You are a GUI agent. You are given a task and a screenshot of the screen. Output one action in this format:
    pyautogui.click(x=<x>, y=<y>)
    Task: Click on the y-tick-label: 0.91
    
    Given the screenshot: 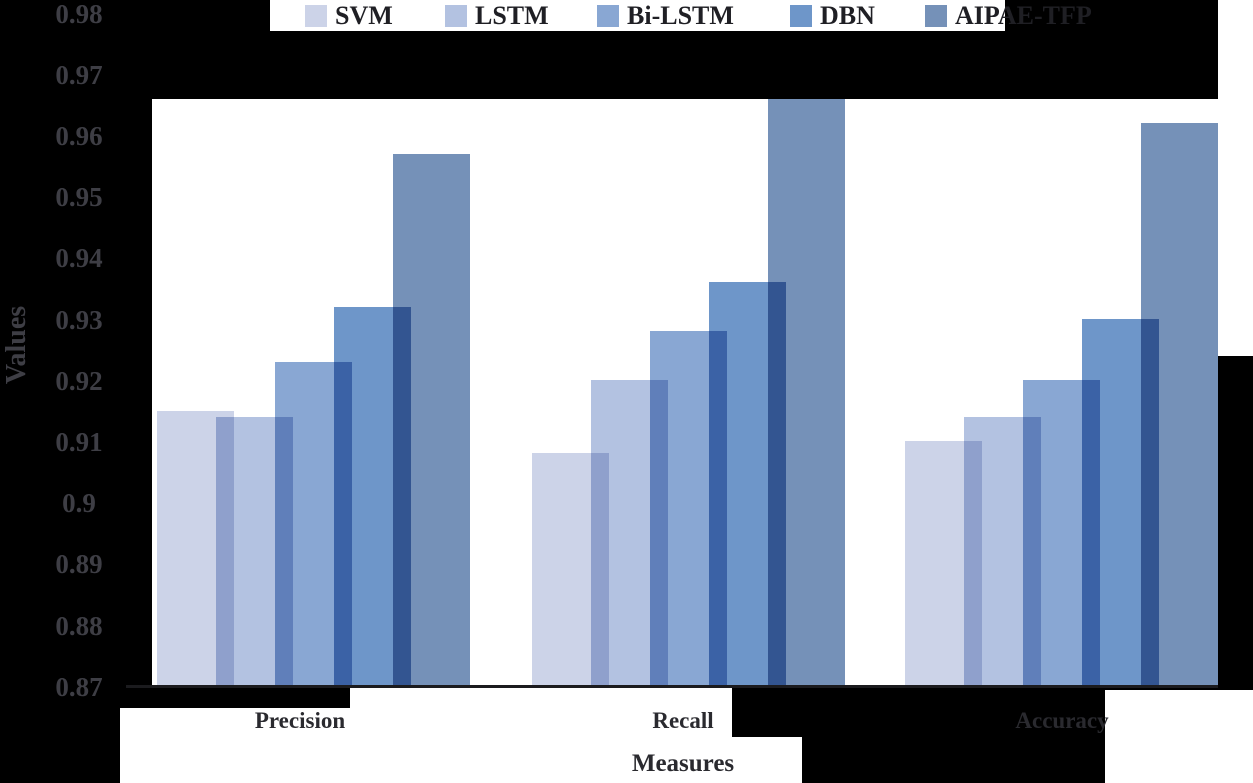 What is the action you would take?
    pyautogui.click(x=79, y=441)
    